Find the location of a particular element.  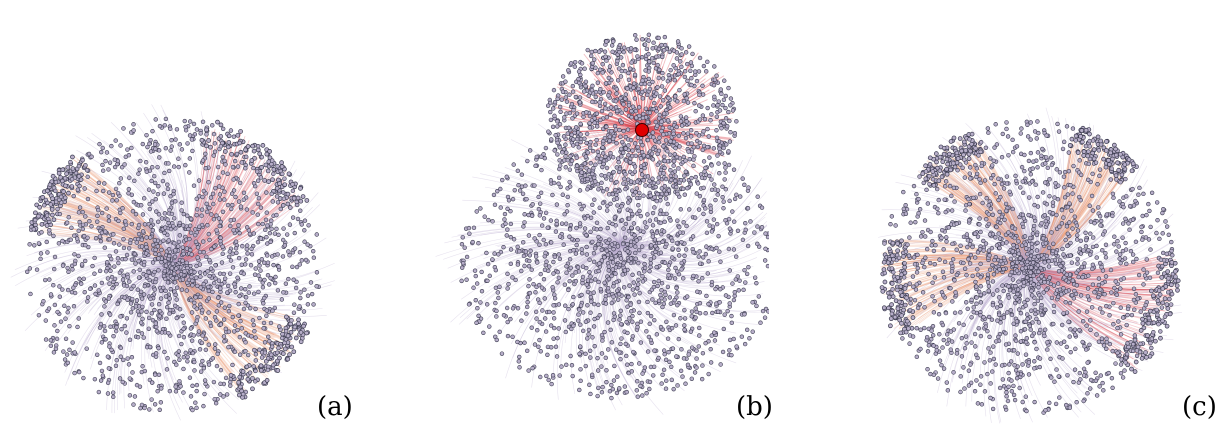

panel-label-a: (a) is located at coordinates (335, 407).